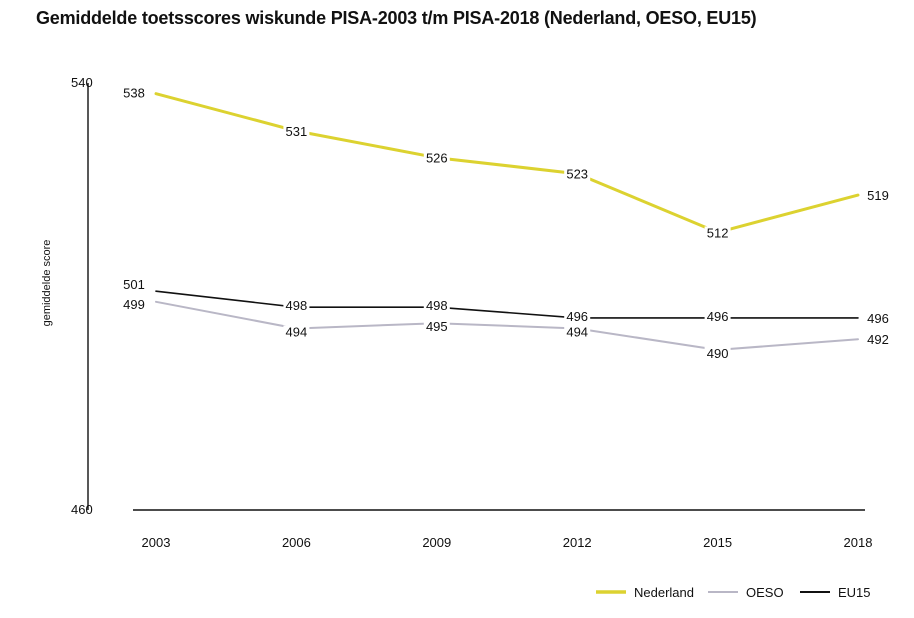 The height and width of the screenshot is (618, 914). I want to click on legend-label-nederland: Nederland, so click(664, 592).